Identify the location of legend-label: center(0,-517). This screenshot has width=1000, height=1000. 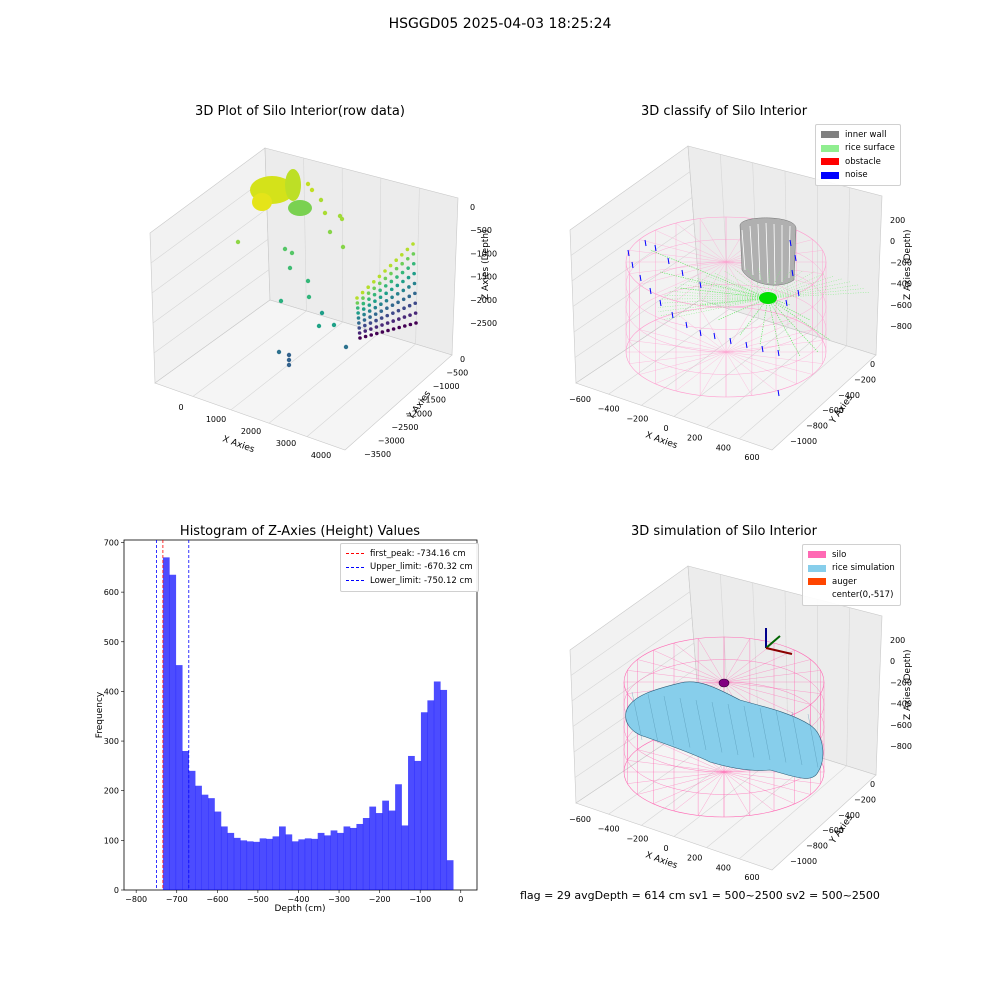
(863, 595).